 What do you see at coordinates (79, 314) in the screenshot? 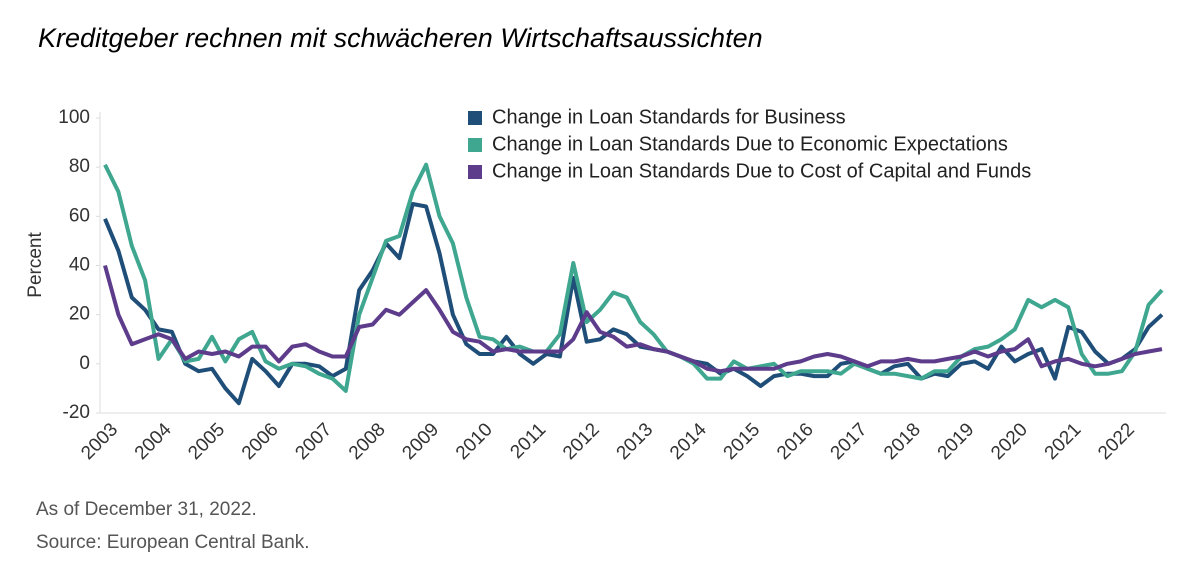
I see `y-tick-label: 20` at bounding box center [79, 314].